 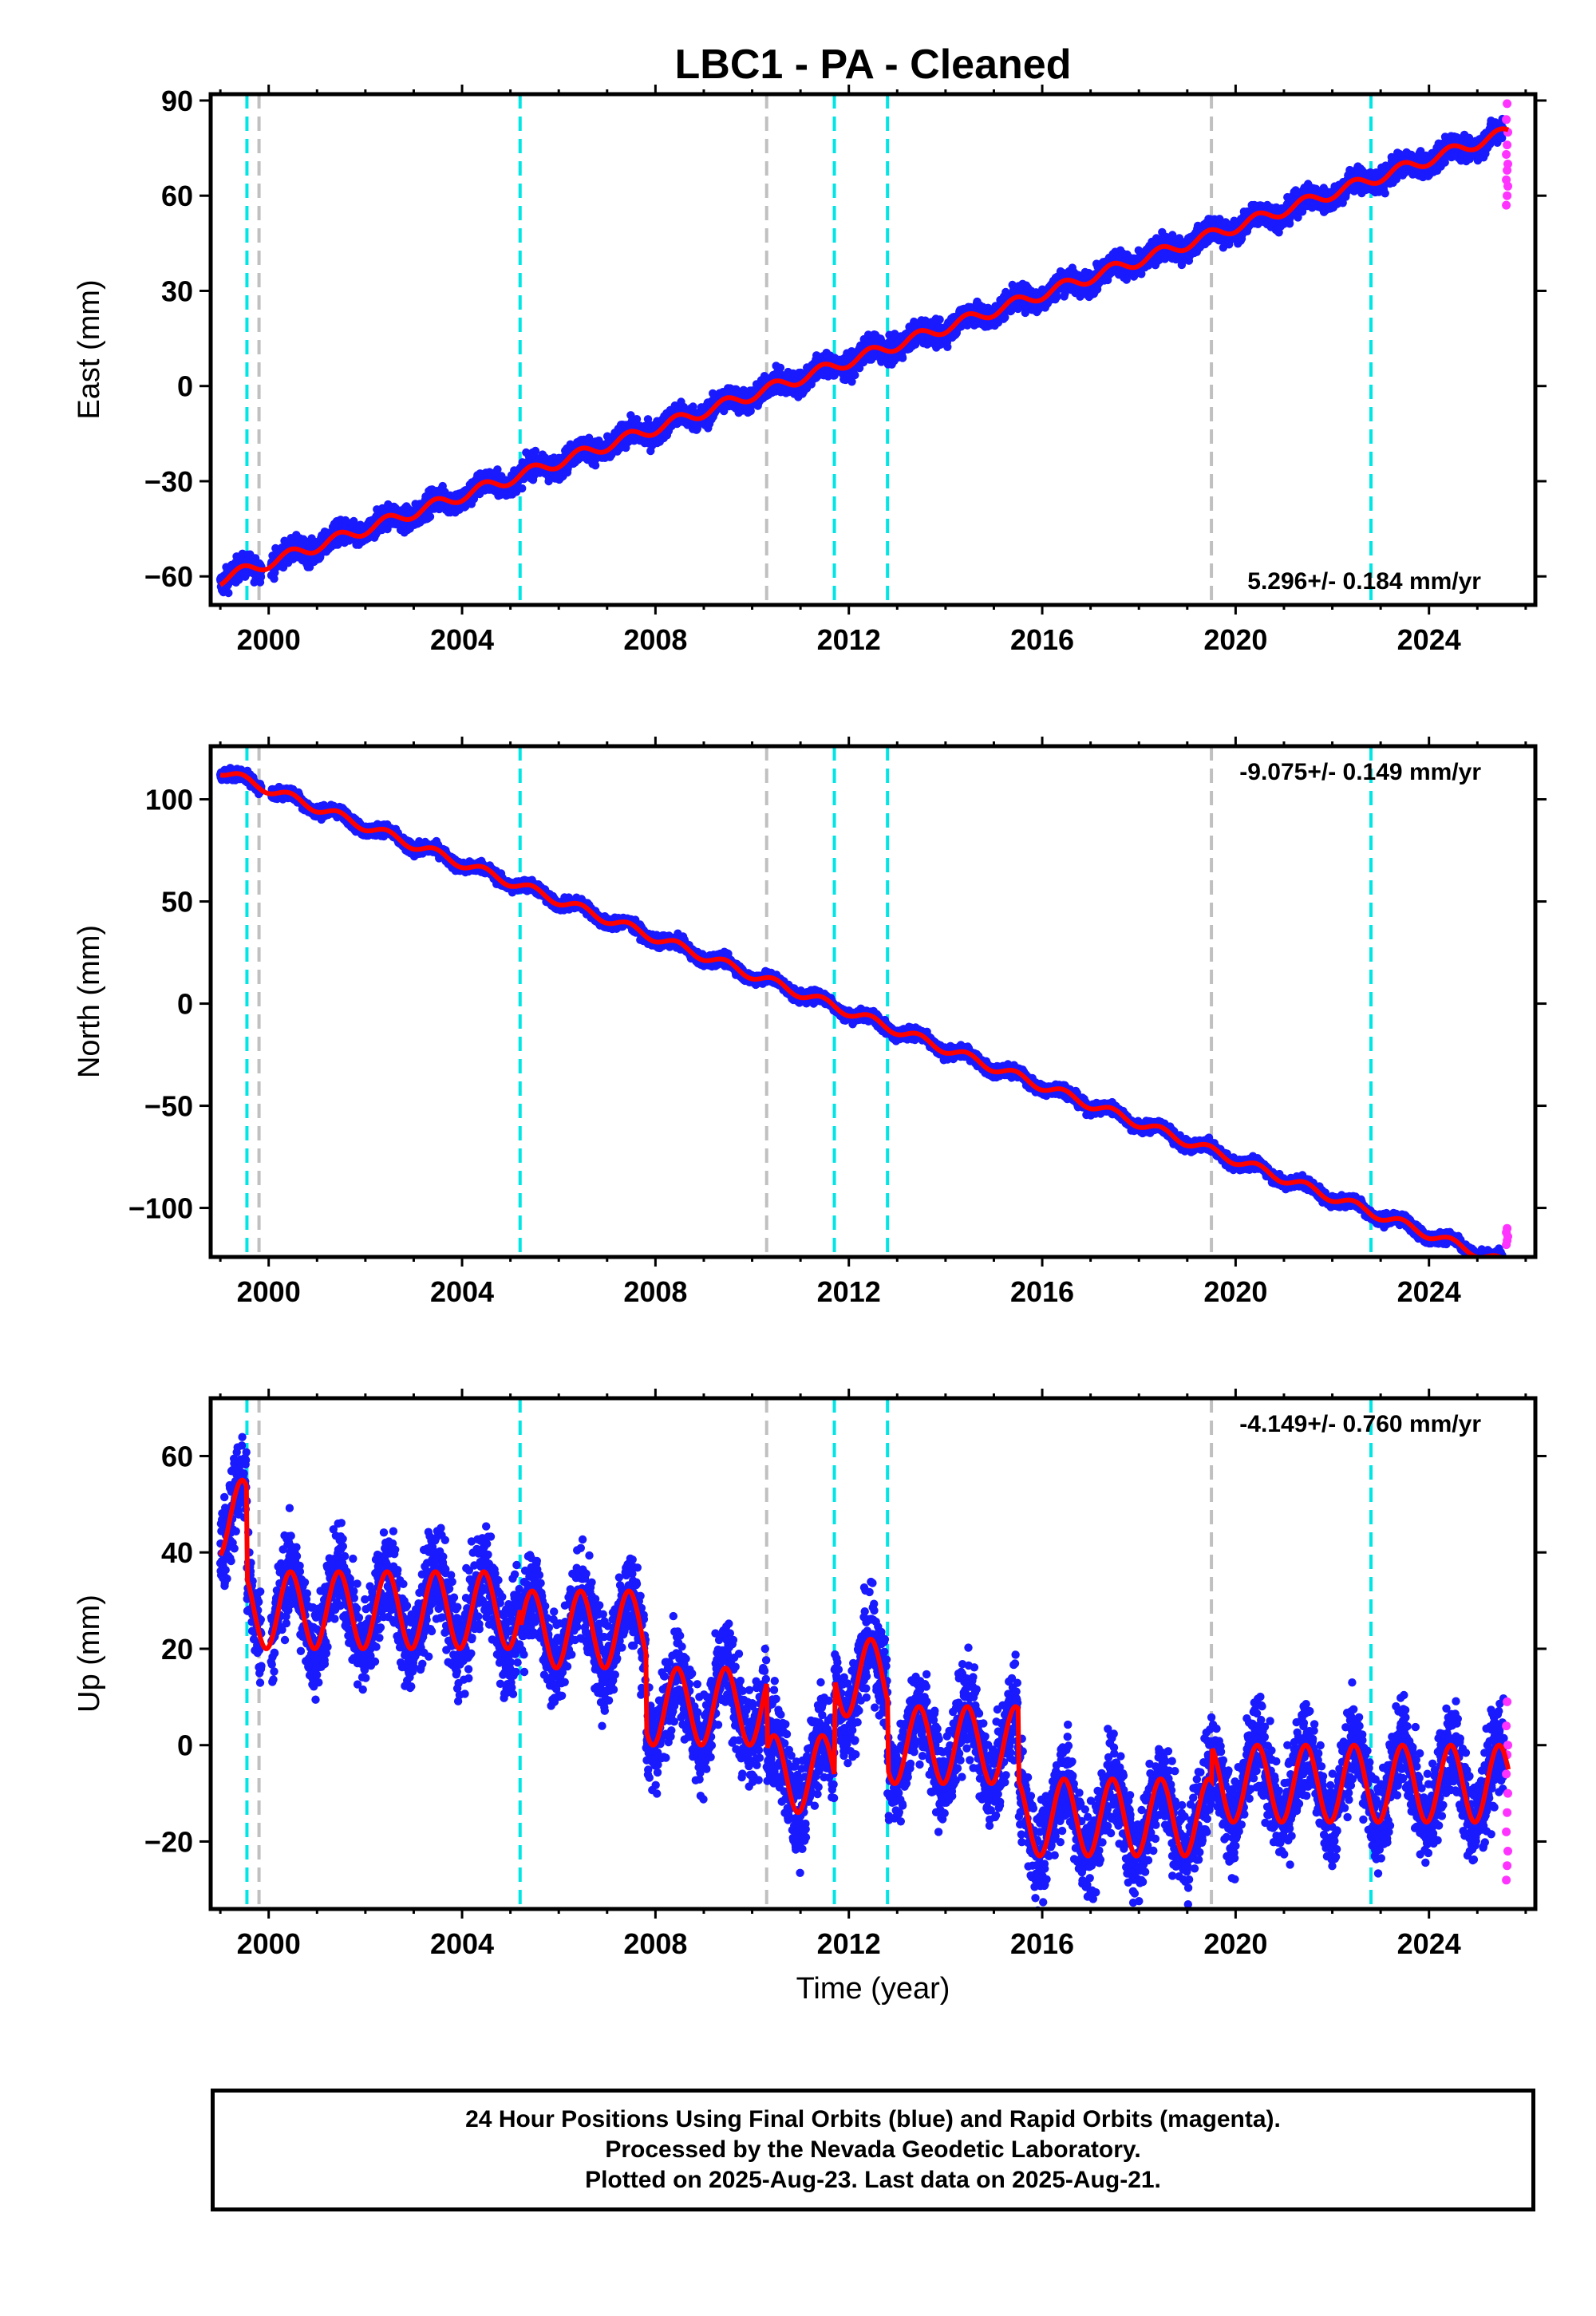 I want to click on chart-title: LBC1 - PA - Cleaned, so click(x=873, y=64).